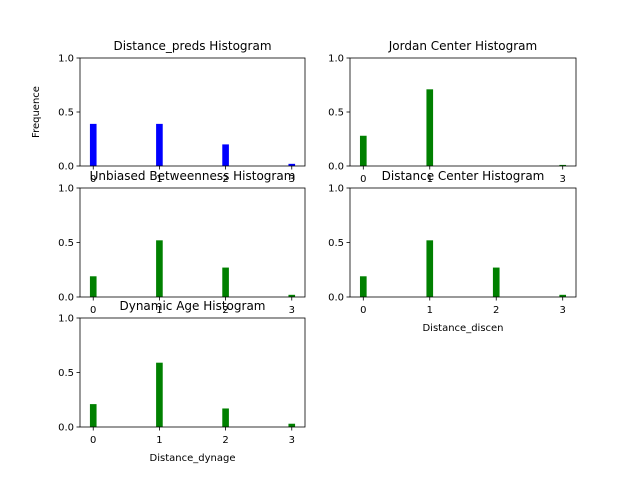 The width and height of the screenshot is (640, 480). Describe the element at coordinates (192, 46) in the screenshot. I see `subplot-title: Distance_preds Histogram` at that location.